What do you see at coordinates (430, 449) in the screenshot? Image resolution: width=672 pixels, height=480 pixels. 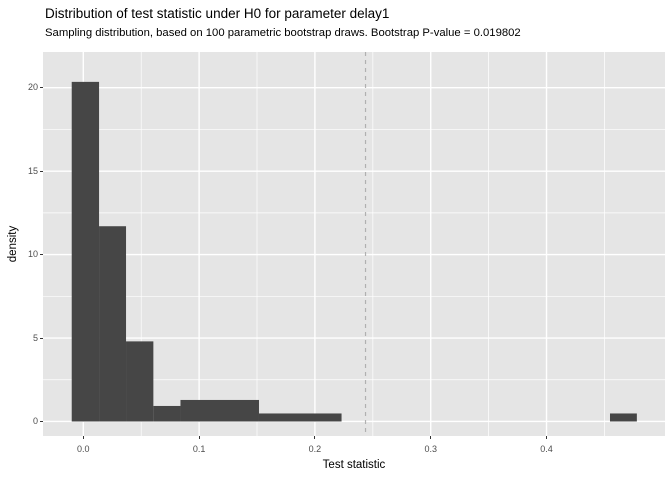 I see `x-tick-label: 0.3` at bounding box center [430, 449].